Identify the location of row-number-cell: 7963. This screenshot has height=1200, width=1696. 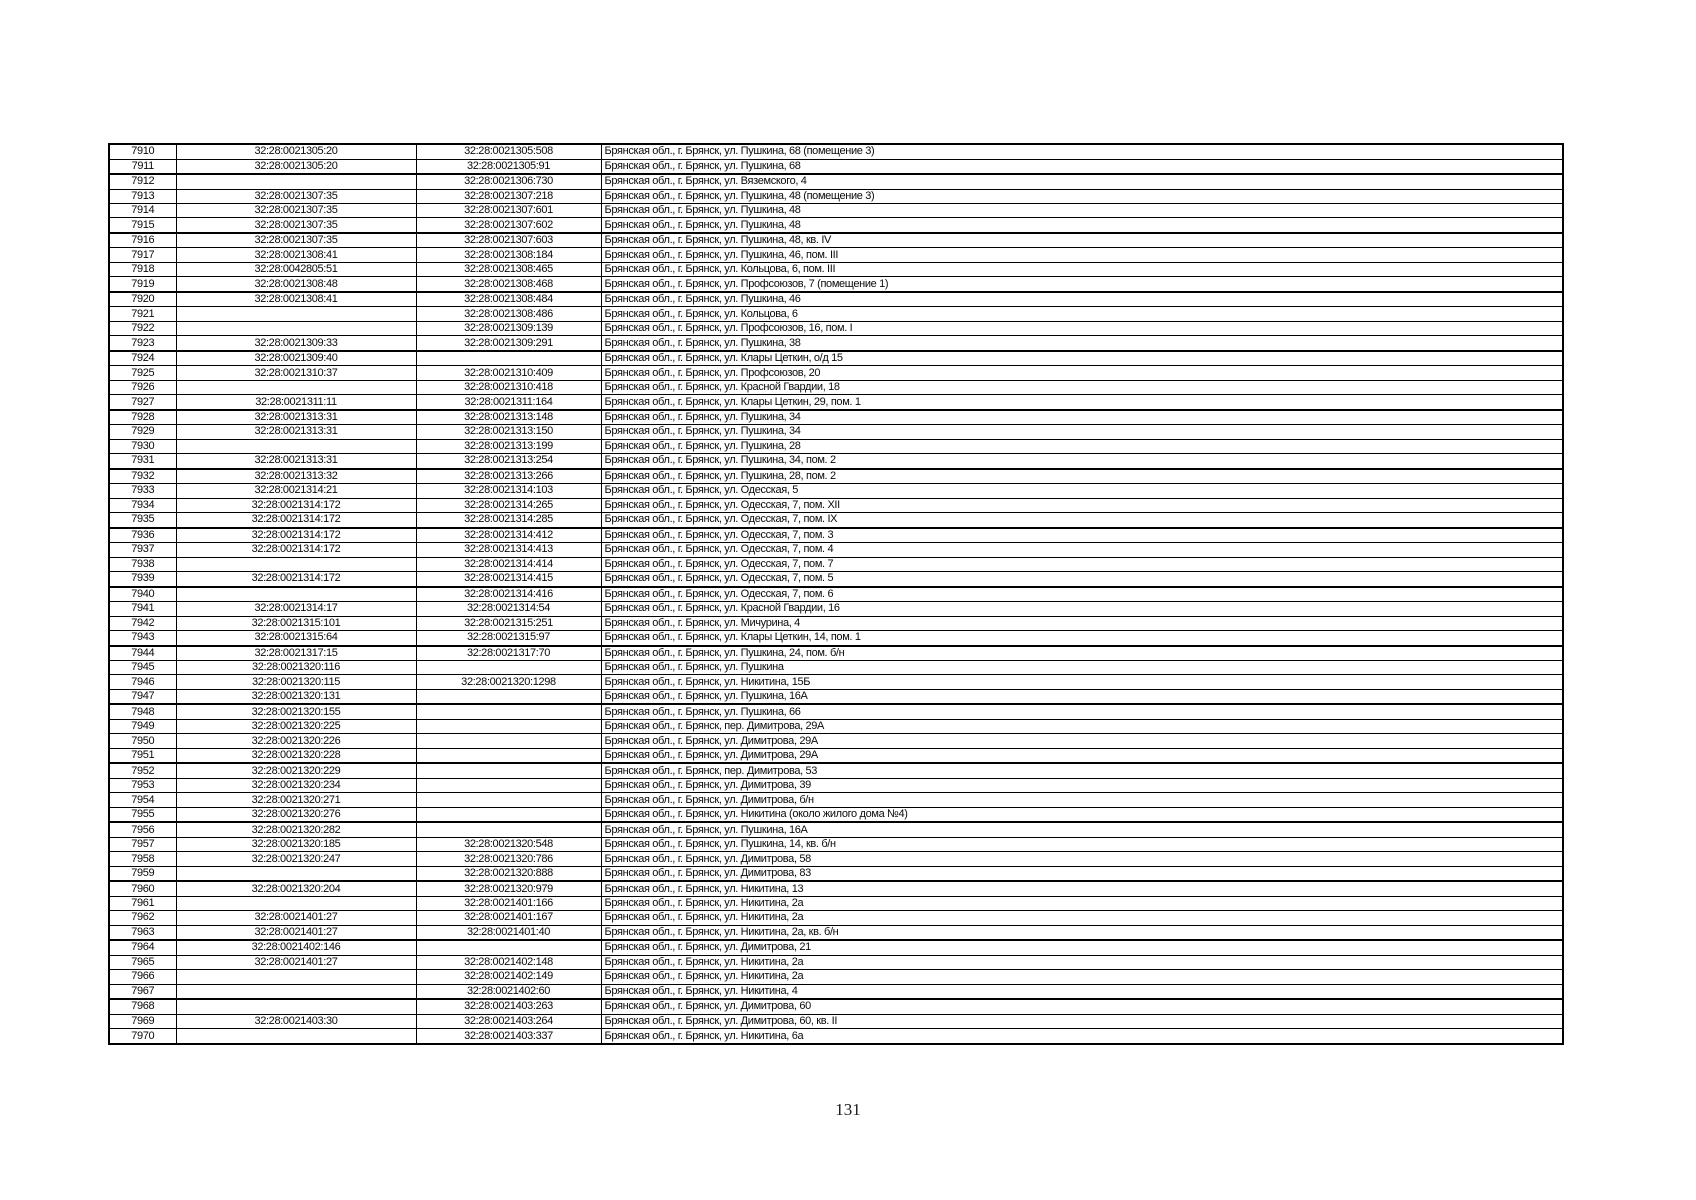
(142, 933).